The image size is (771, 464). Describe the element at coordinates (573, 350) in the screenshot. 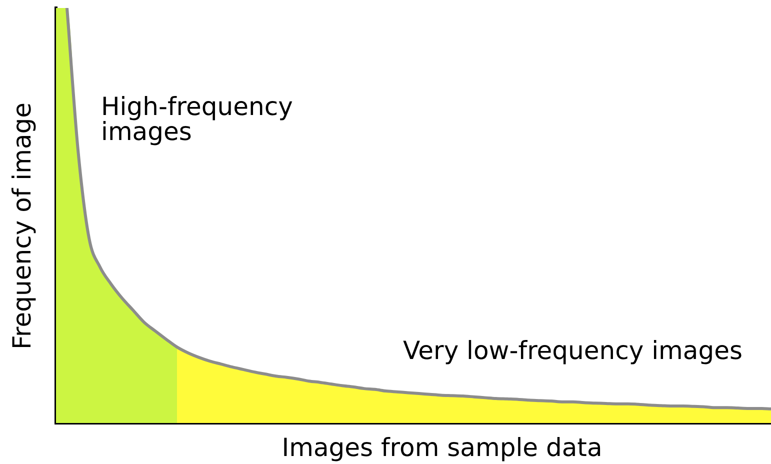

I see `annotation: Very low-frequency images` at that location.